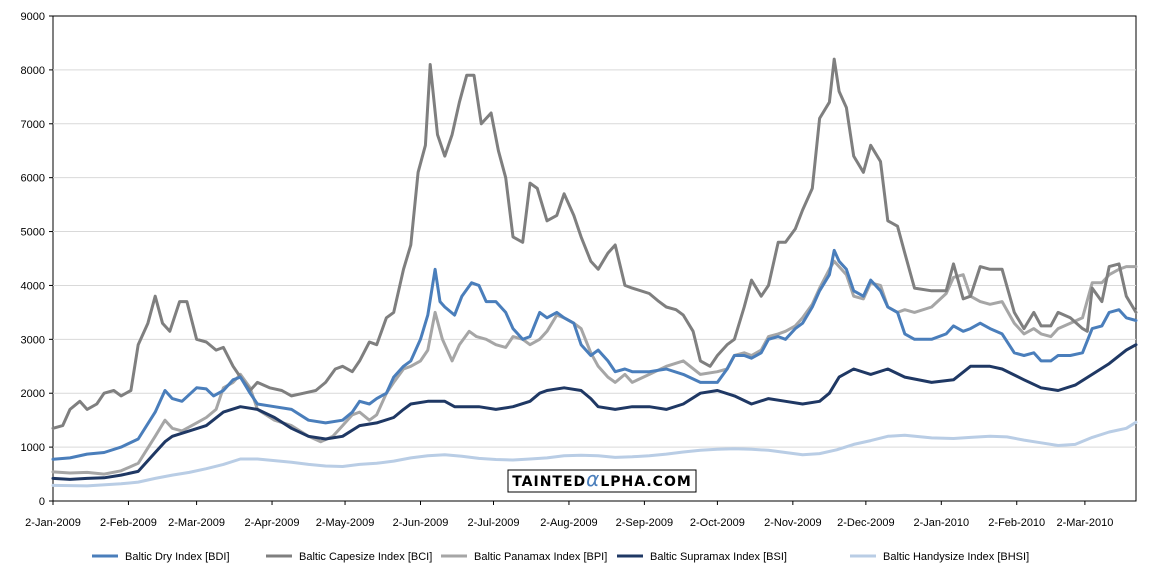 The height and width of the screenshot is (579, 1152). I want to click on y-tick-label: 0, so click(42, 502).